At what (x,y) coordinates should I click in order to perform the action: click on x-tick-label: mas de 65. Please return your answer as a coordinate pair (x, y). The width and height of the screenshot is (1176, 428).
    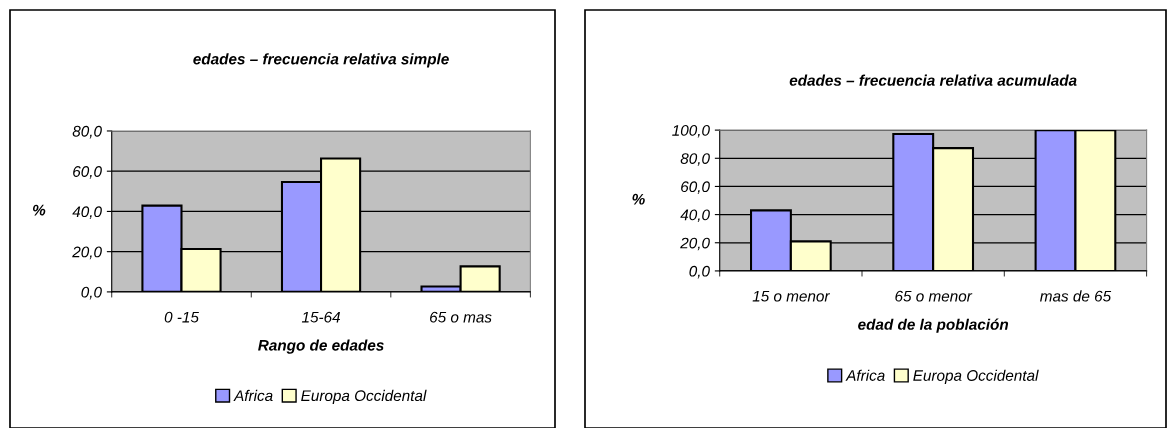
    Looking at the image, I should click on (1076, 296).